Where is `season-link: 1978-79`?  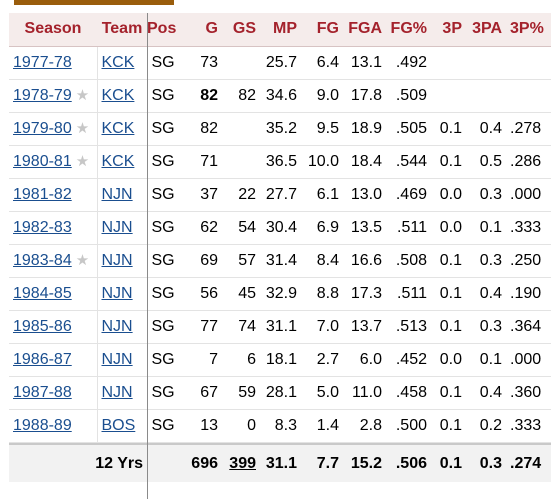 season-link: 1978-79 is located at coordinates (42, 95).